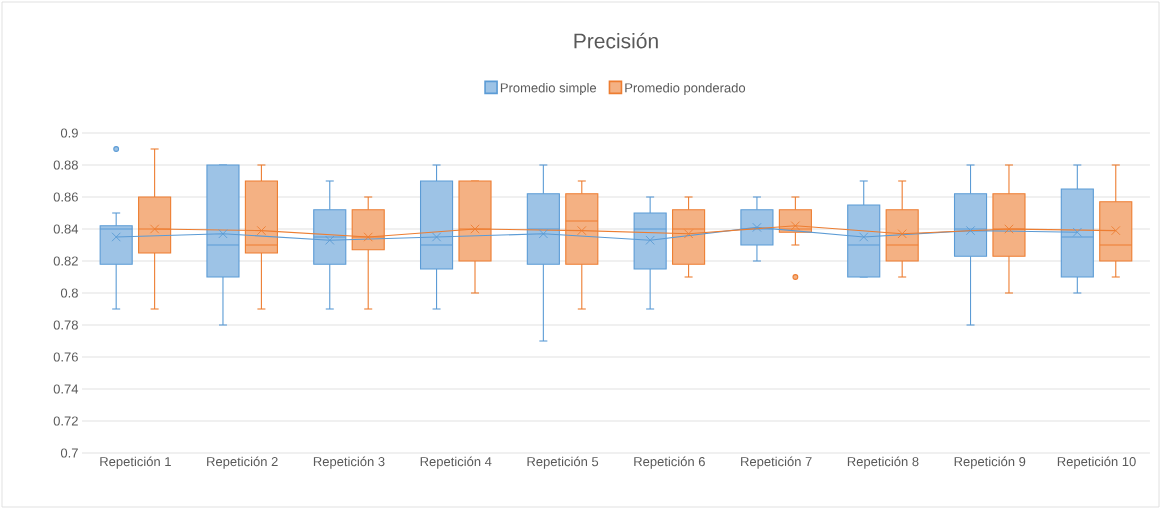 The image size is (1161, 509). What do you see at coordinates (66, 389) in the screenshot?
I see `y-tick-label: 0.74` at bounding box center [66, 389].